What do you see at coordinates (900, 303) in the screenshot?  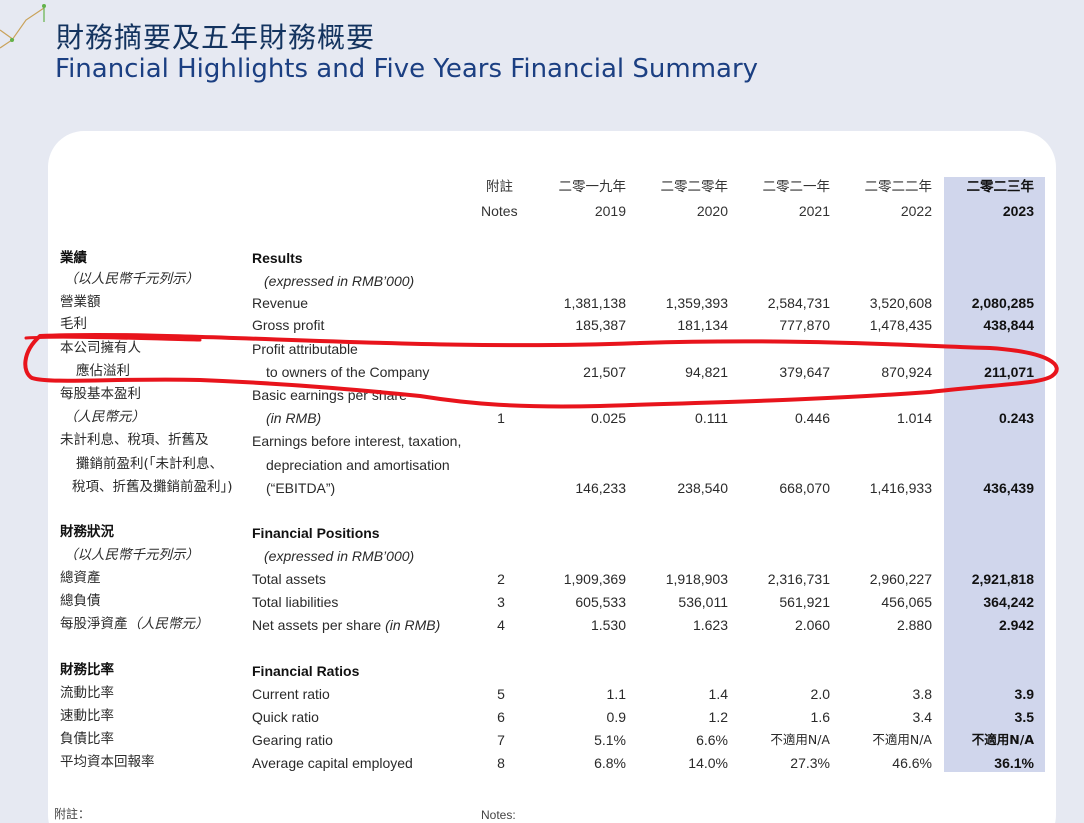 I see `table-cell: 3,520,608` at bounding box center [900, 303].